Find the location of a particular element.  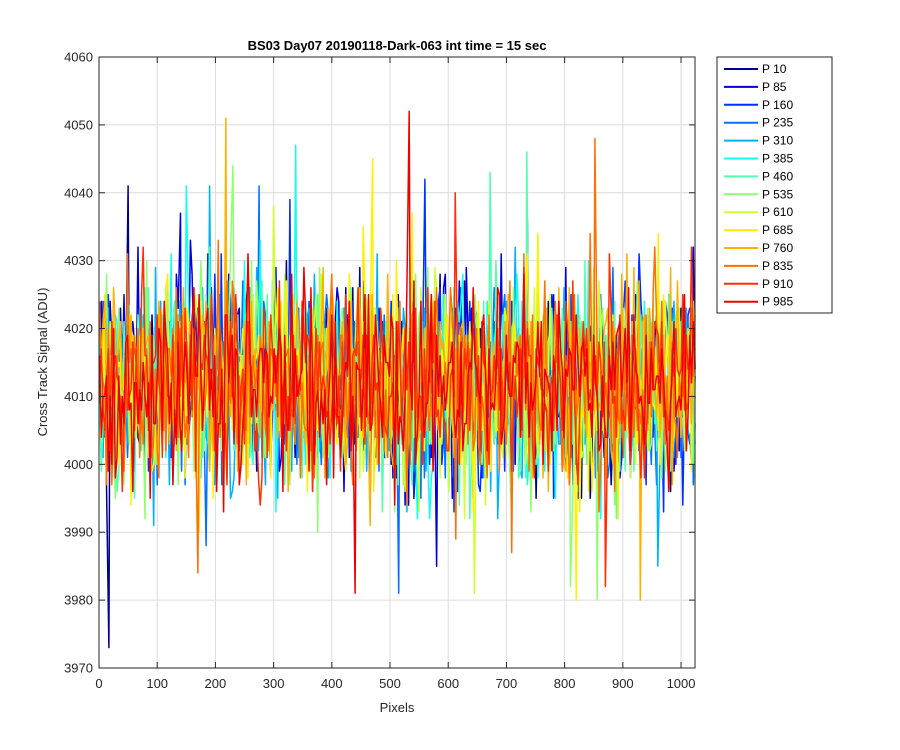

x-tick-label: 600 is located at coordinates (448, 683).